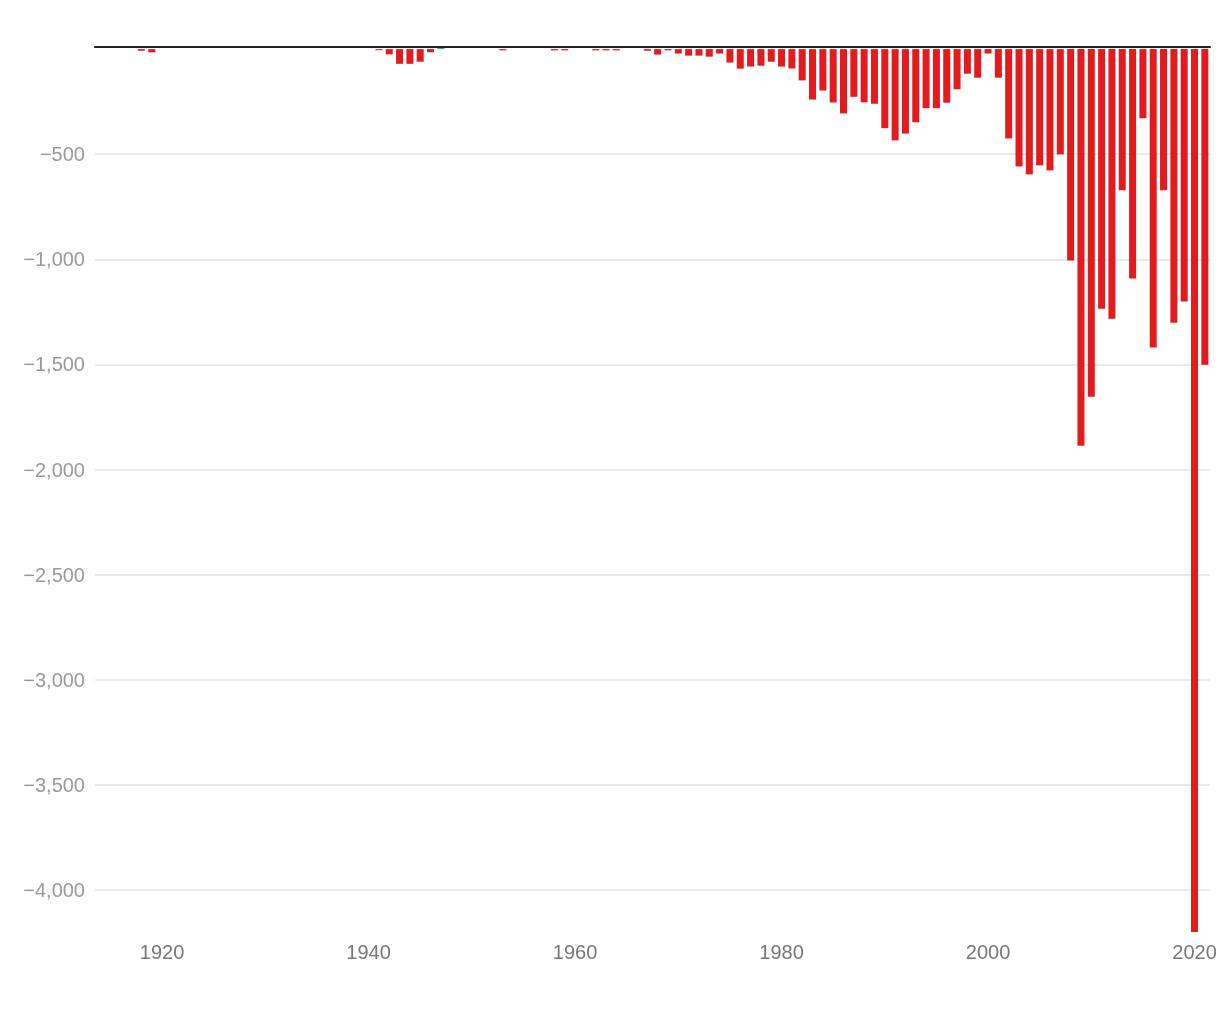  I want to click on x-tick-label: 2000, so click(988, 952).